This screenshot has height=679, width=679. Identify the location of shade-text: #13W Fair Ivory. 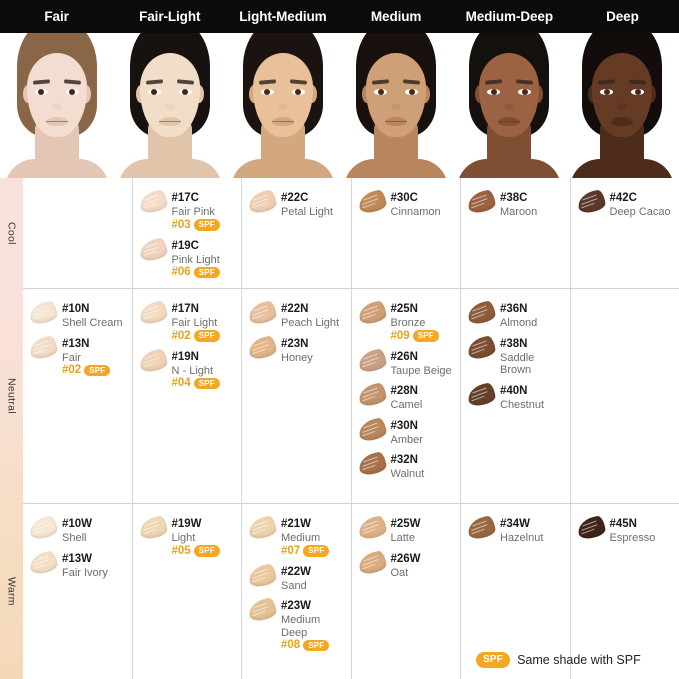
(85, 564).